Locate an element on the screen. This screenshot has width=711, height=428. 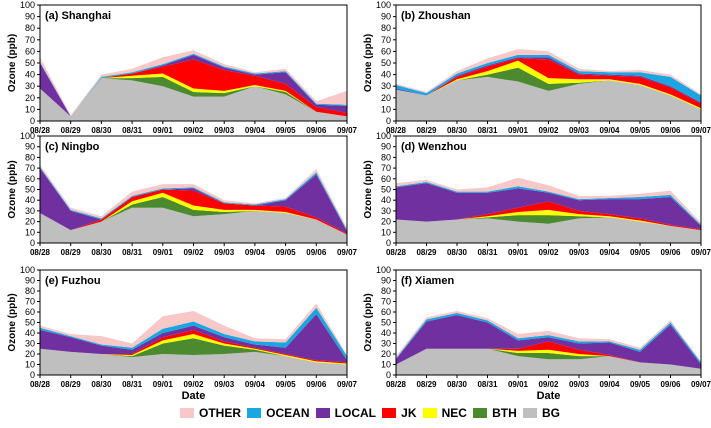
legend-swatch-bth is located at coordinates (480, 413).